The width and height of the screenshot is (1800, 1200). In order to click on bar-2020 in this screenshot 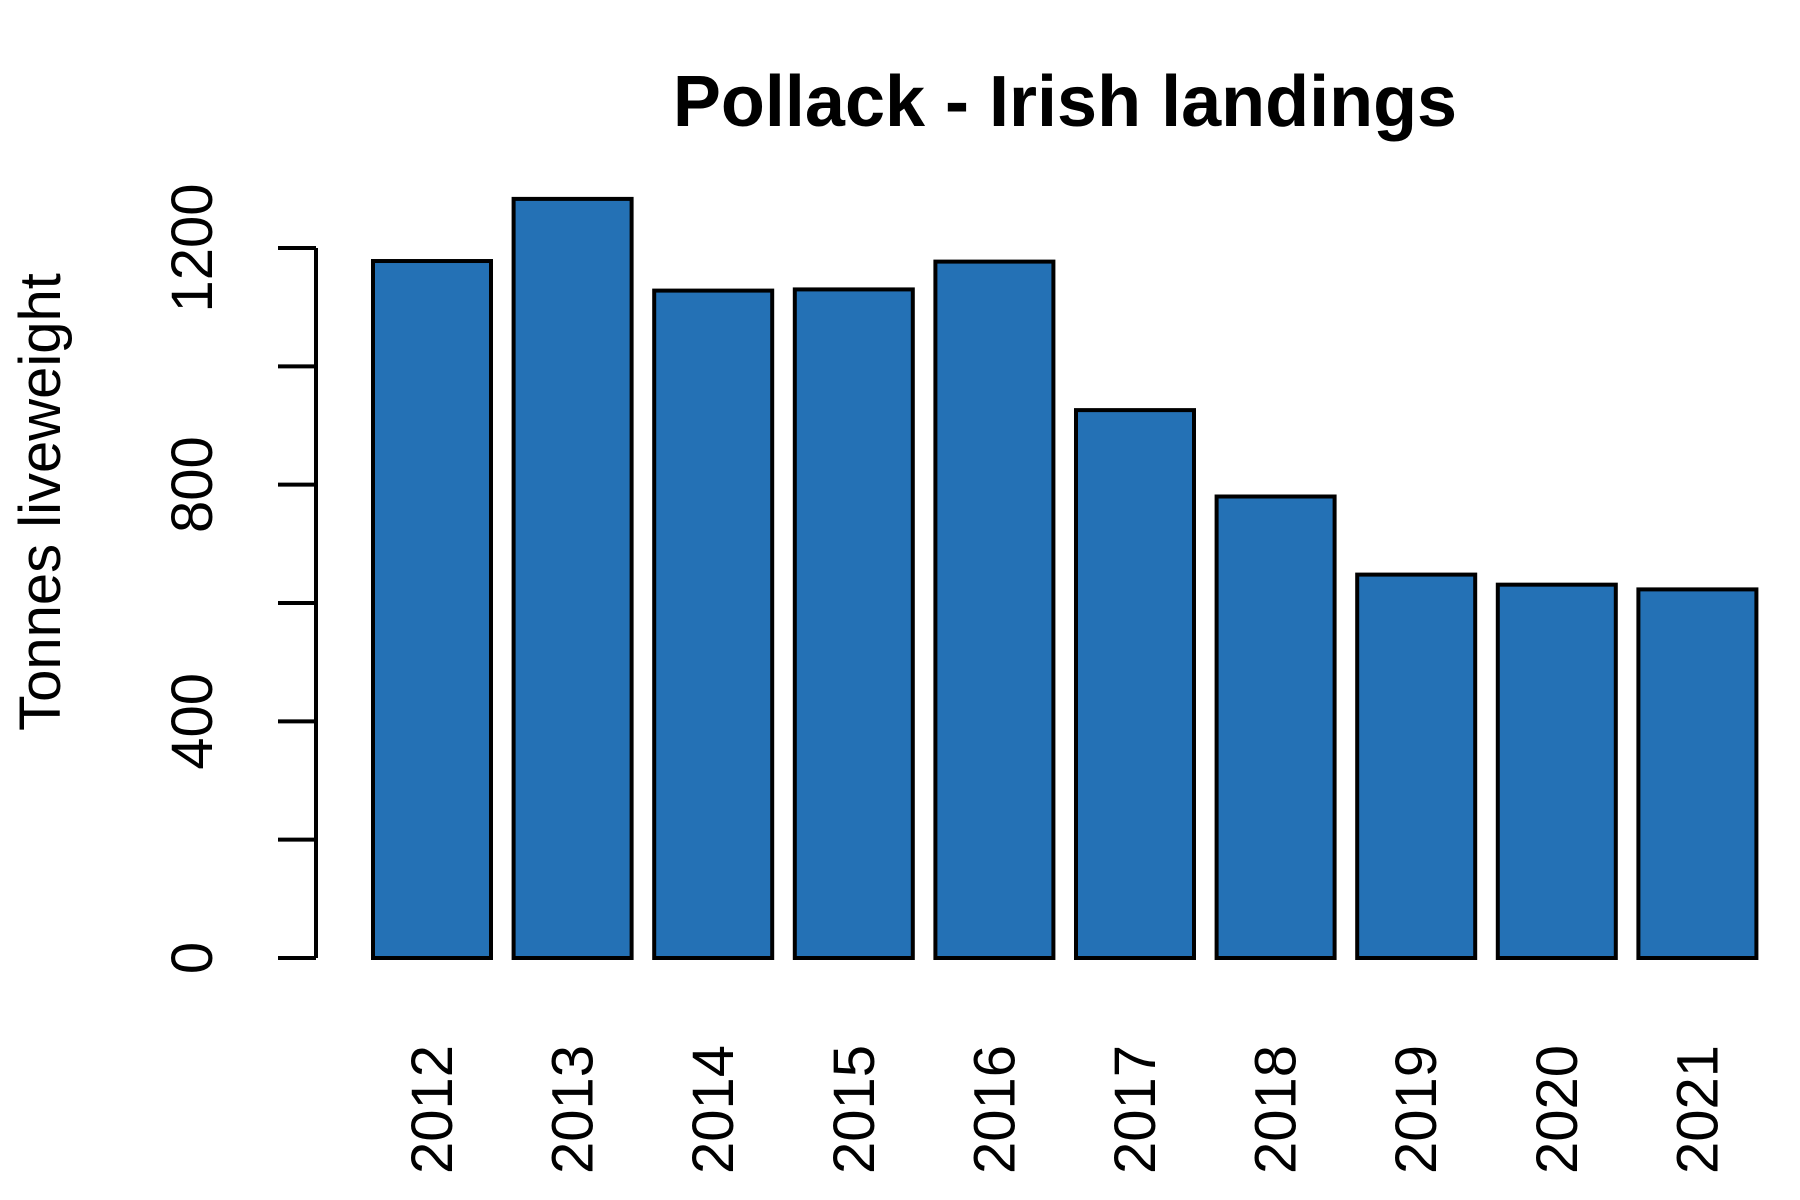, I will do `click(1556, 771)`.